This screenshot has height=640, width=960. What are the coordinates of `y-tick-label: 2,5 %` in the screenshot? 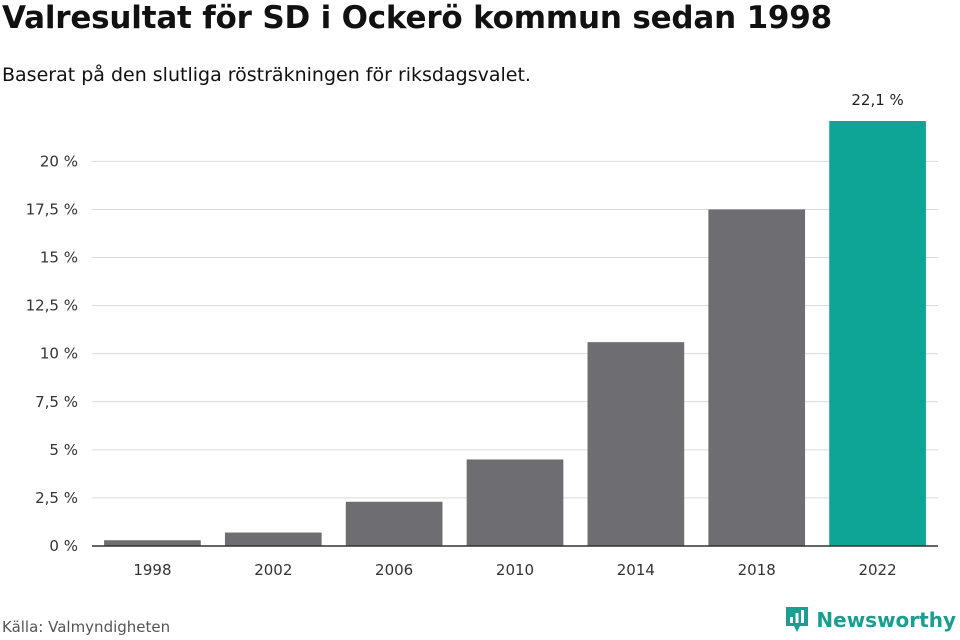 It's located at (56, 498).